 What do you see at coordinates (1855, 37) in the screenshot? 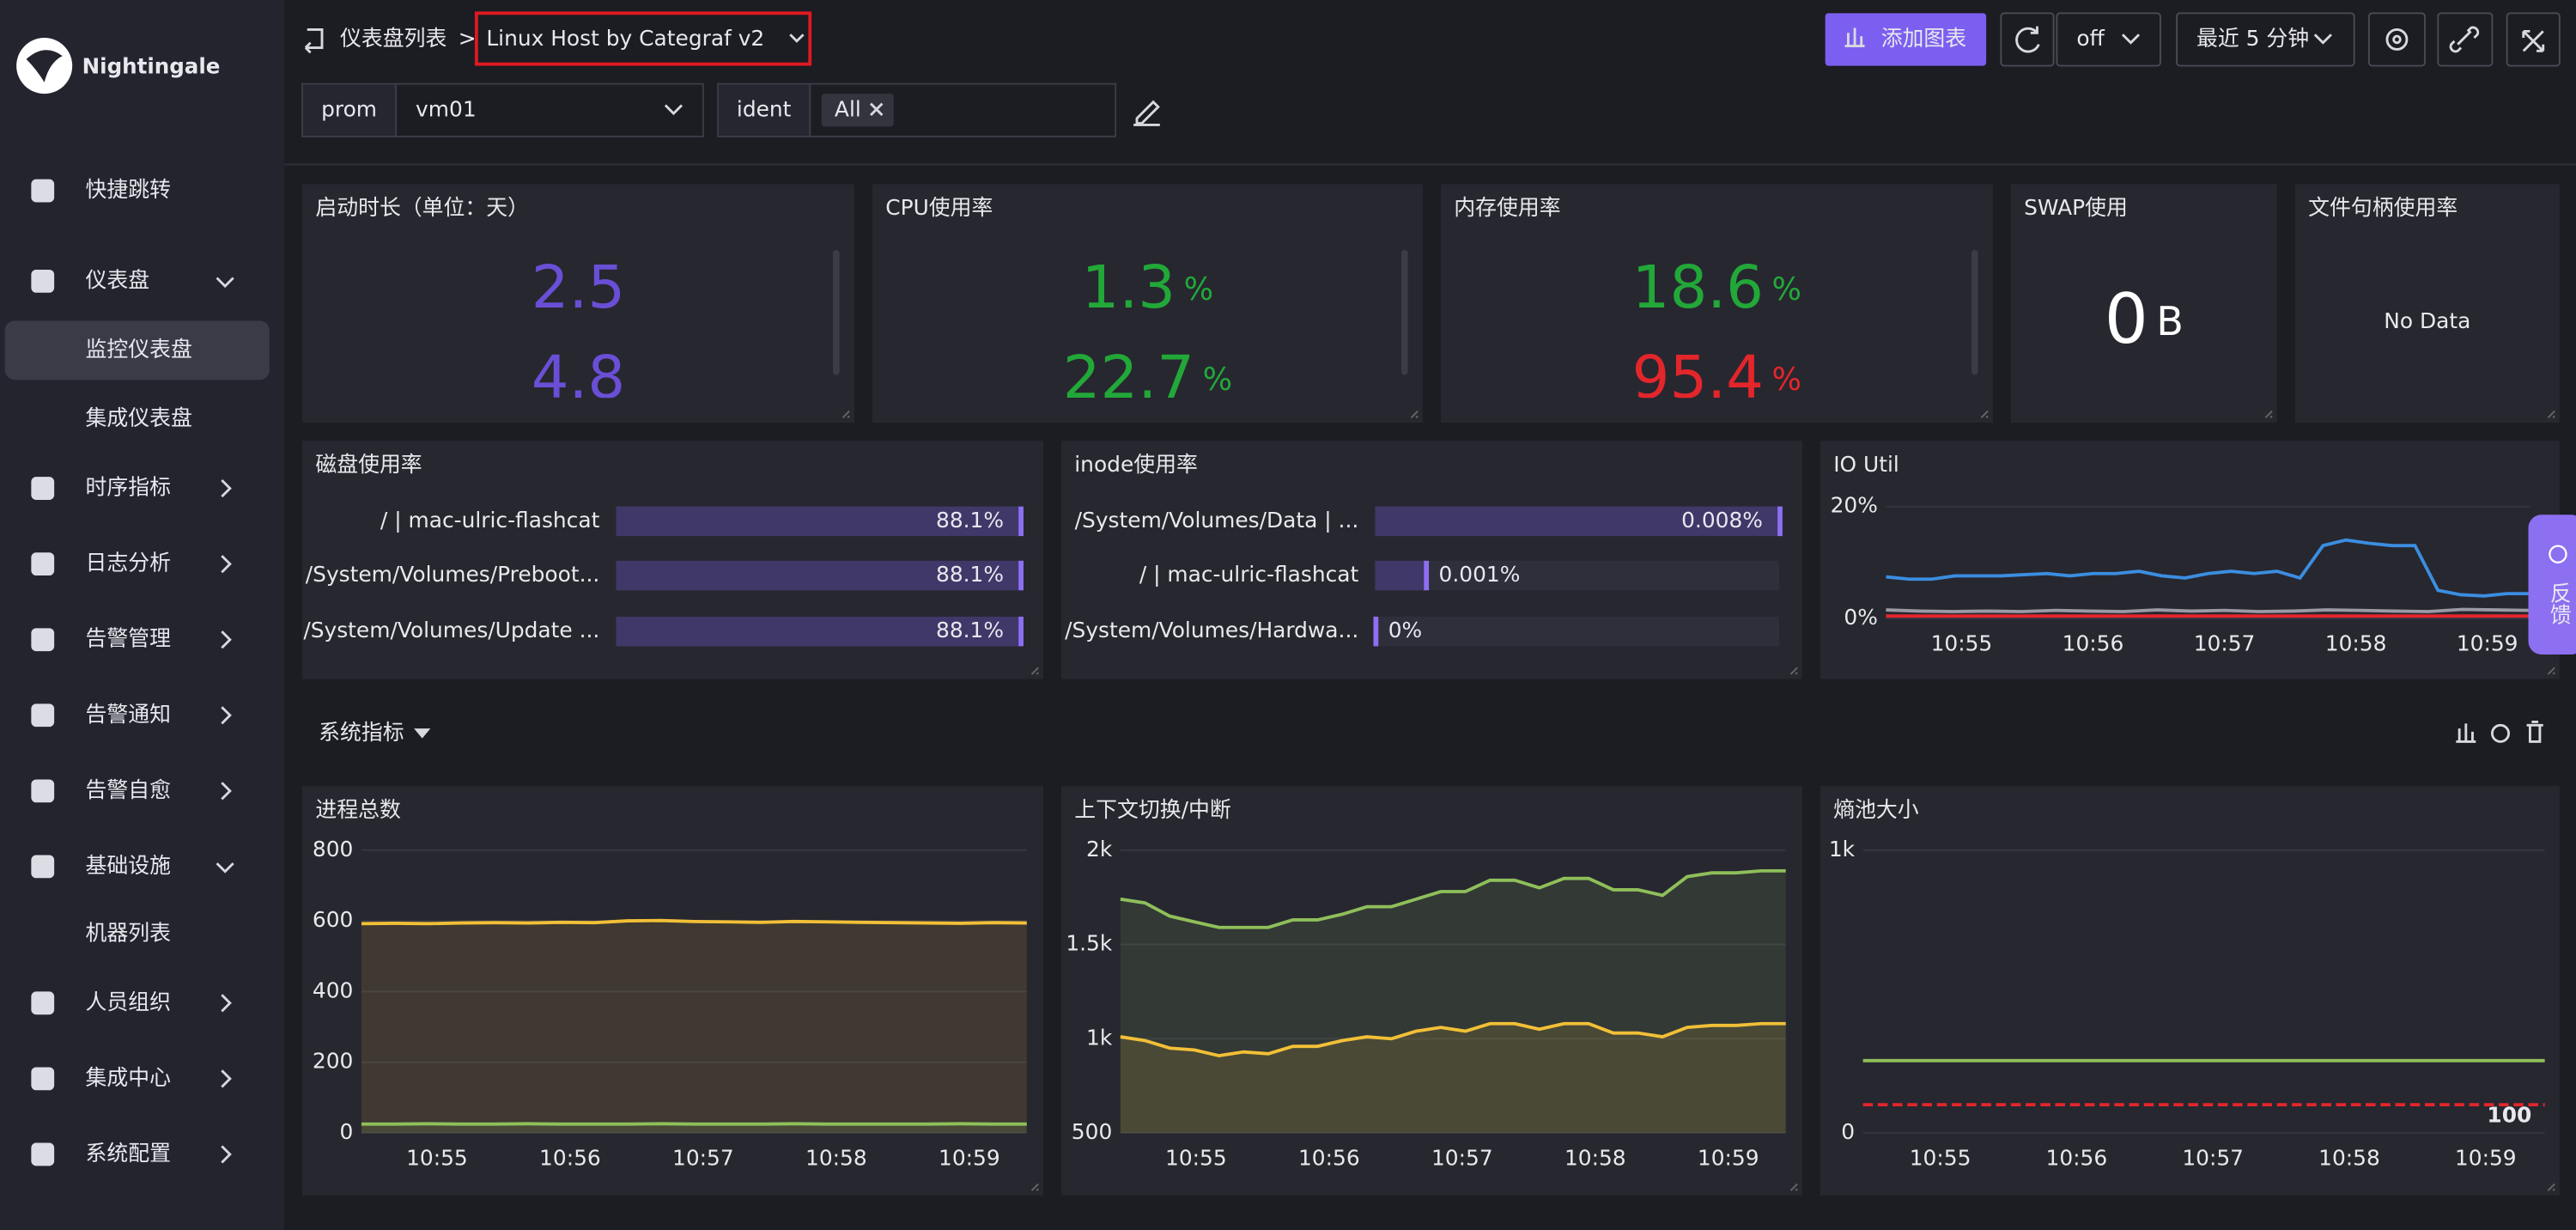
I see `add-chart-icon` at bounding box center [1855, 37].